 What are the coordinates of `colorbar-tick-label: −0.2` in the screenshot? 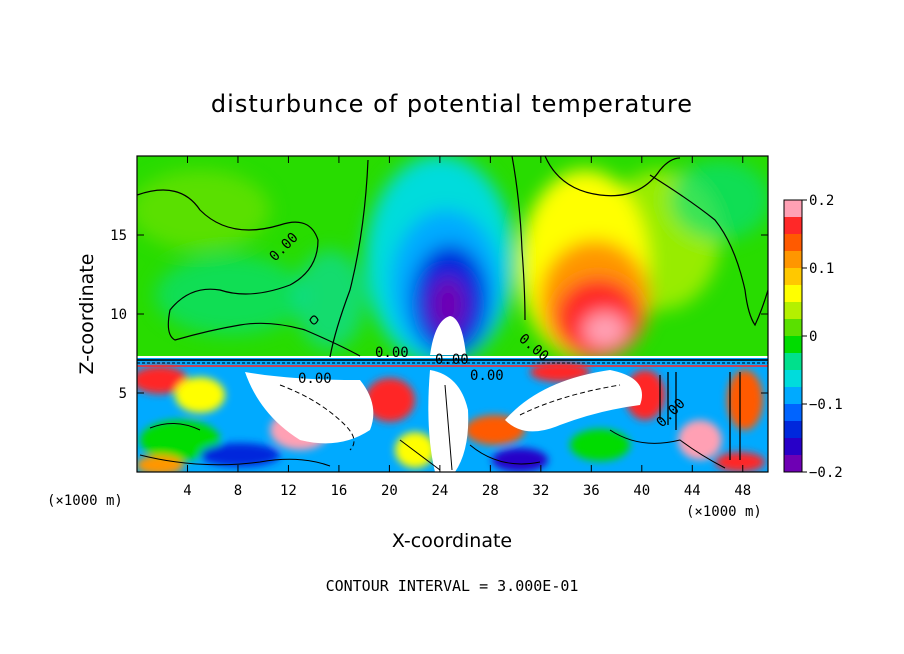 It's located at (826, 473).